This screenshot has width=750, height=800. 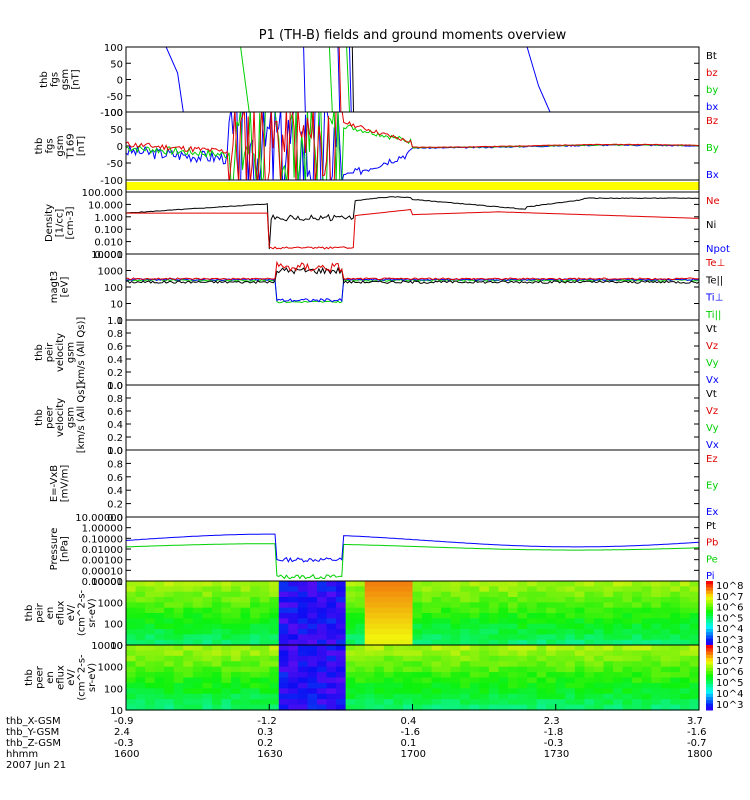 I want to click on legend-Vz: Vz, so click(x=712, y=346).